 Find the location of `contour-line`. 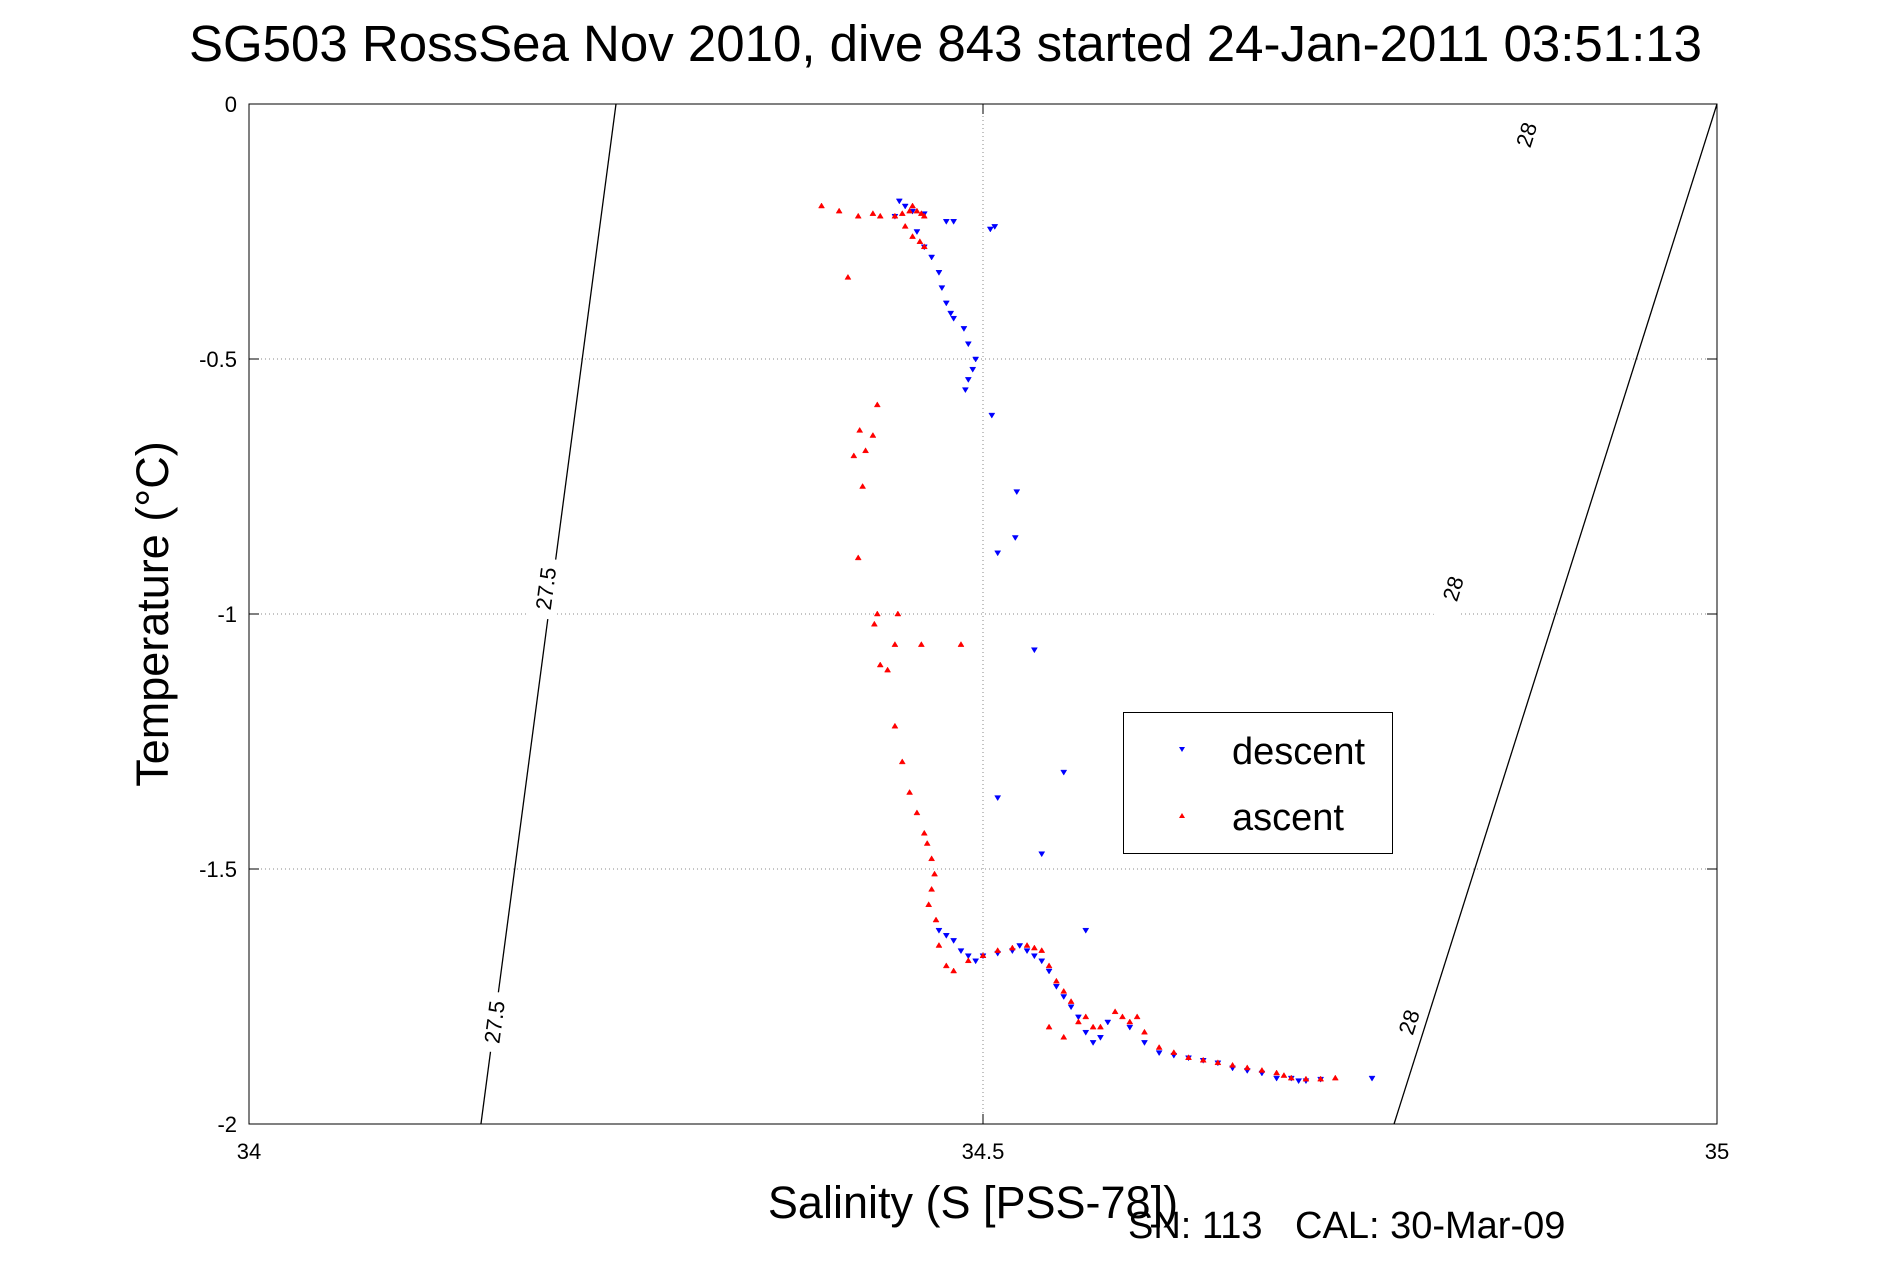

contour-line is located at coordinates (1555, 614).